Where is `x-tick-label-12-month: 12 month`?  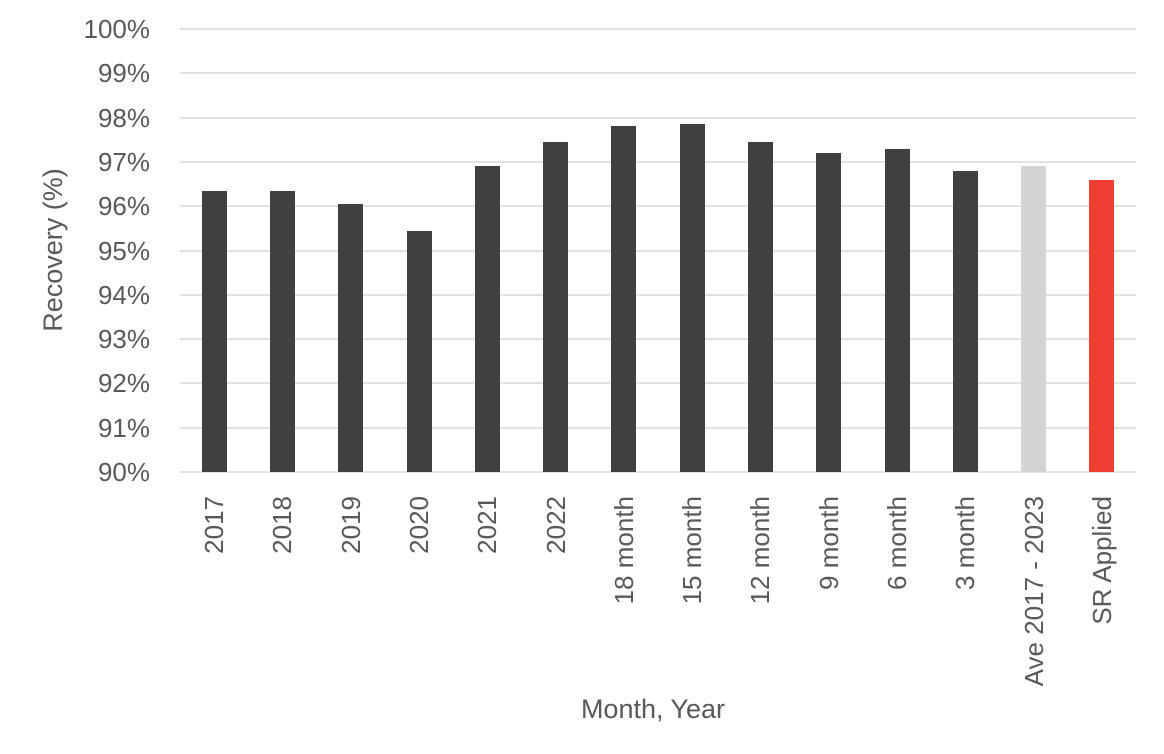
x-tick-label-12-month: 12 month is located at coordinates (760, 550).